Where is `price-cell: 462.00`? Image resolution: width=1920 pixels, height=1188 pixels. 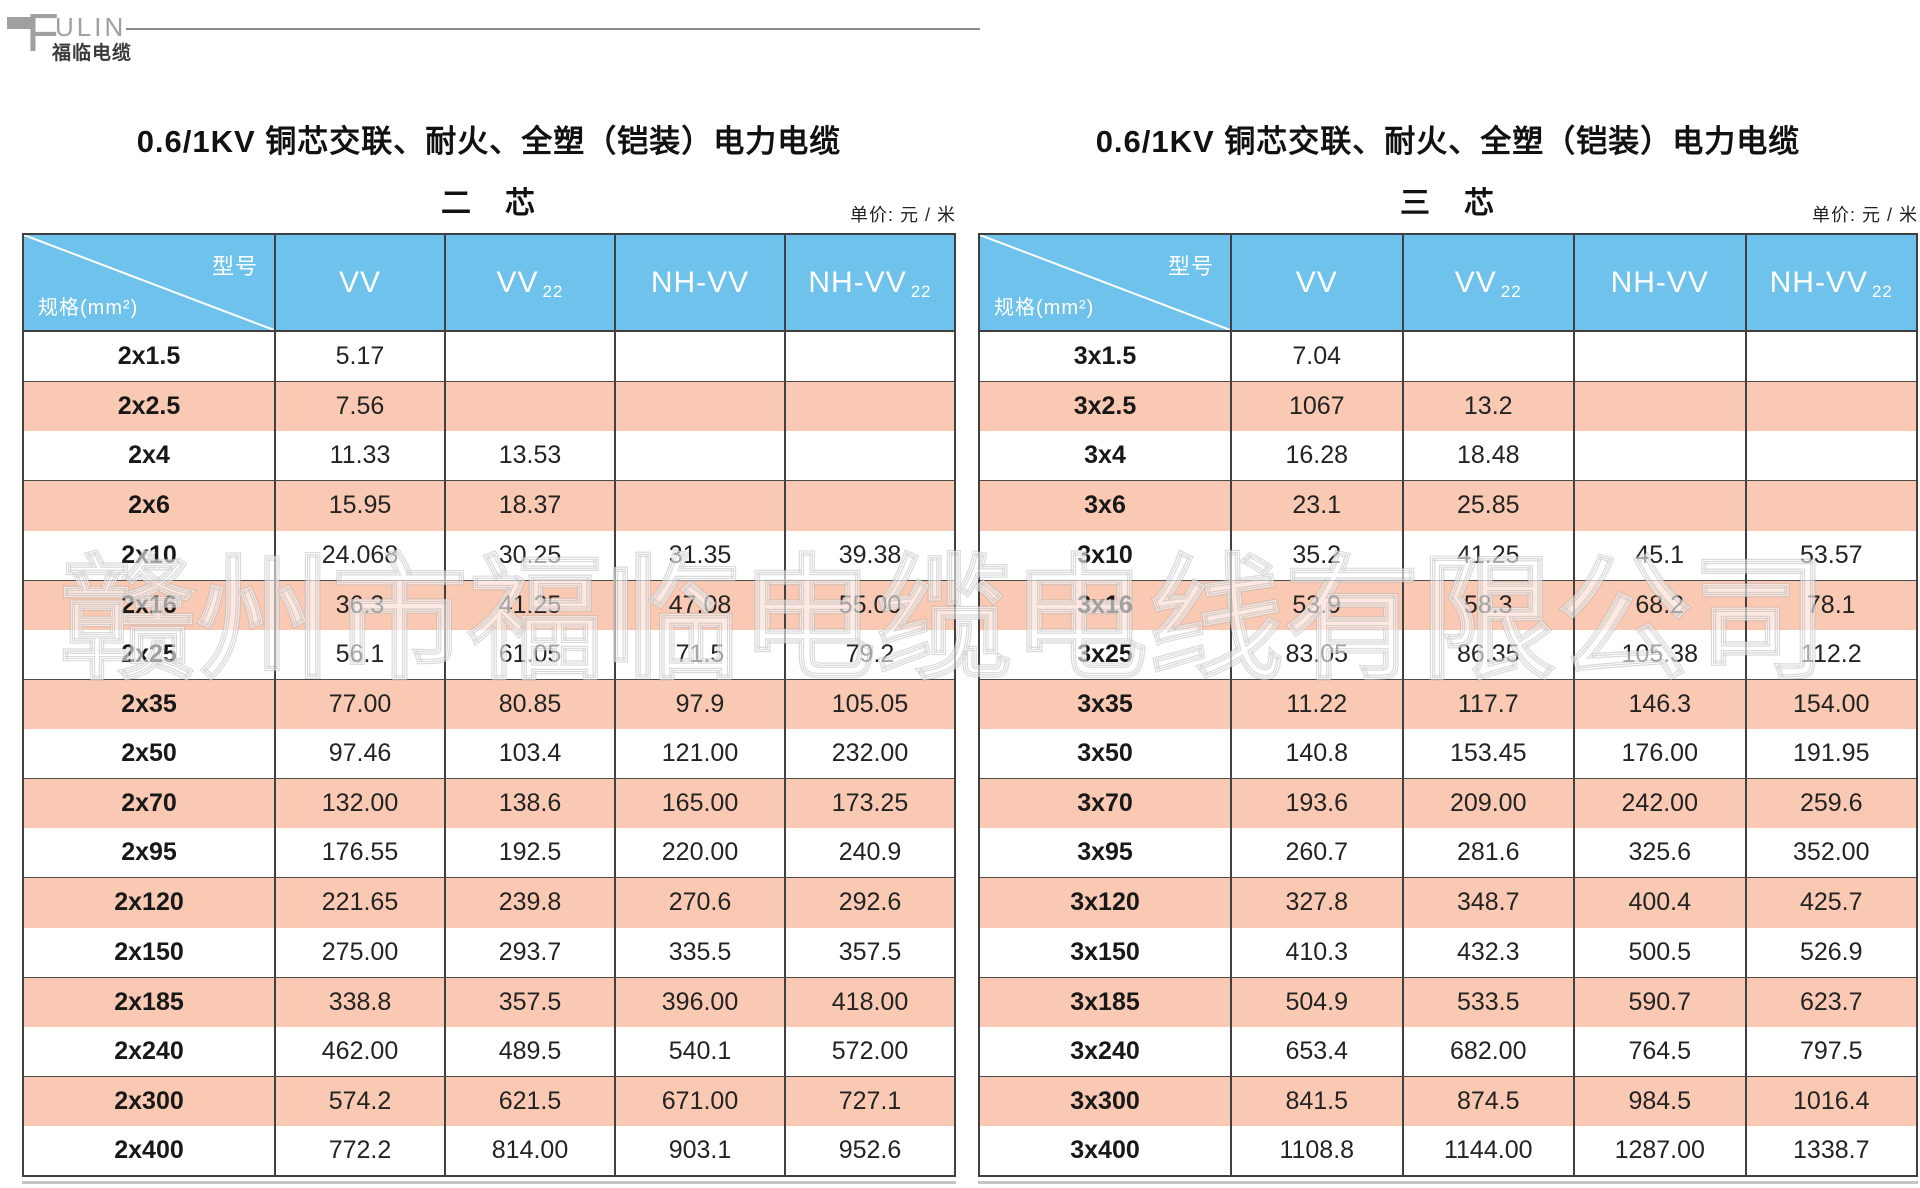 price-cell: 462.00 is located at coordinates (359, 1051).